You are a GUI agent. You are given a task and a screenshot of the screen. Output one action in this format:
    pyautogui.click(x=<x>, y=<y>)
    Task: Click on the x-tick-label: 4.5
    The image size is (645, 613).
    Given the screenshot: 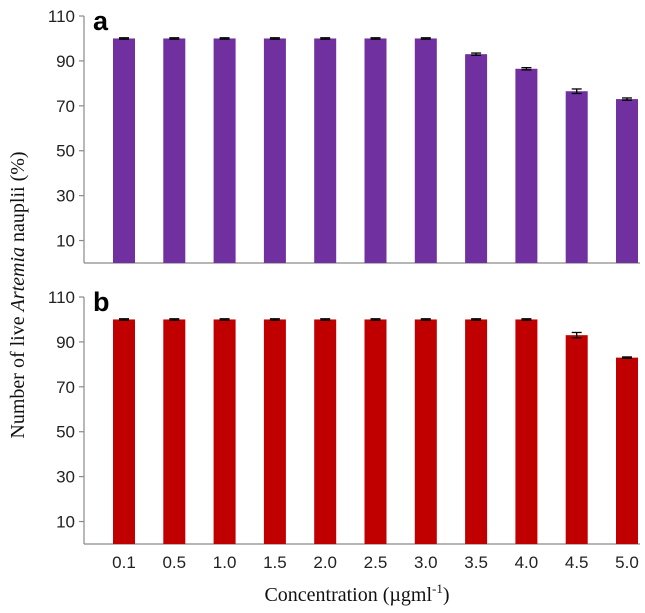 What is the action you would take?
    pyautogui.click(x=577, y=562)
    